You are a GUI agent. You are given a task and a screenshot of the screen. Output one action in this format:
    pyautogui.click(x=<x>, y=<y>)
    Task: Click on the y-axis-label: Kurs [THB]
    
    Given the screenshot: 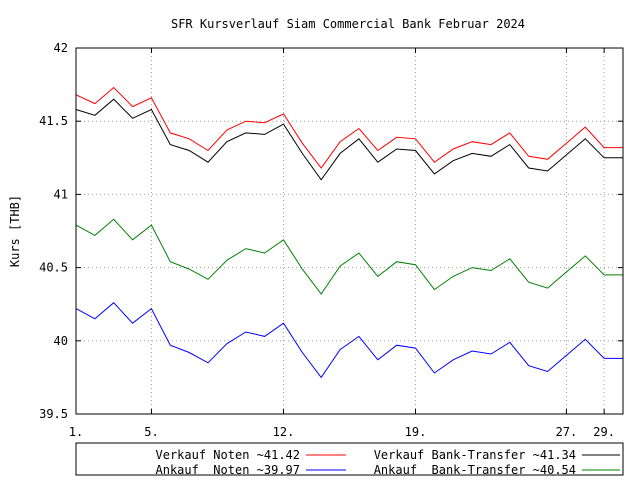 What is the action you would take?
    pyautogui.click(x=15, y=231)
    